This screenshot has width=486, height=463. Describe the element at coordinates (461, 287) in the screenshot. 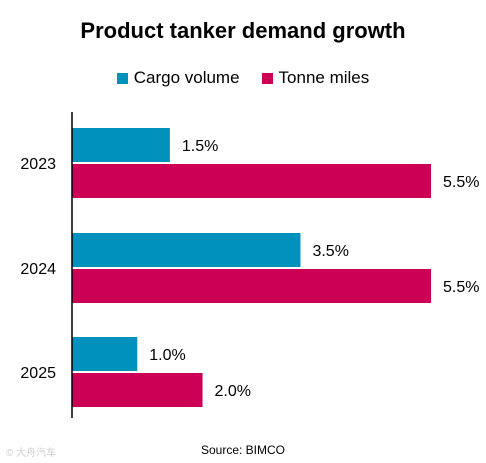

I see `data-label-tonne-miles-2024: 5.5%` at that location.